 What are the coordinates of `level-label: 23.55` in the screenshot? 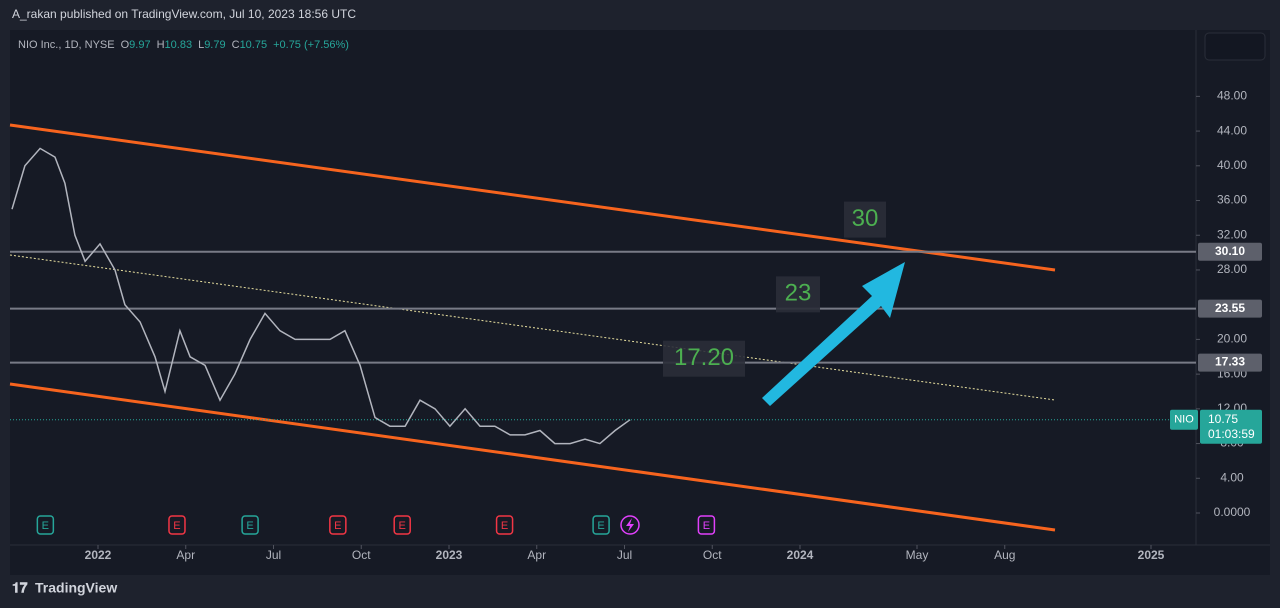 It's located at (1230, 308).